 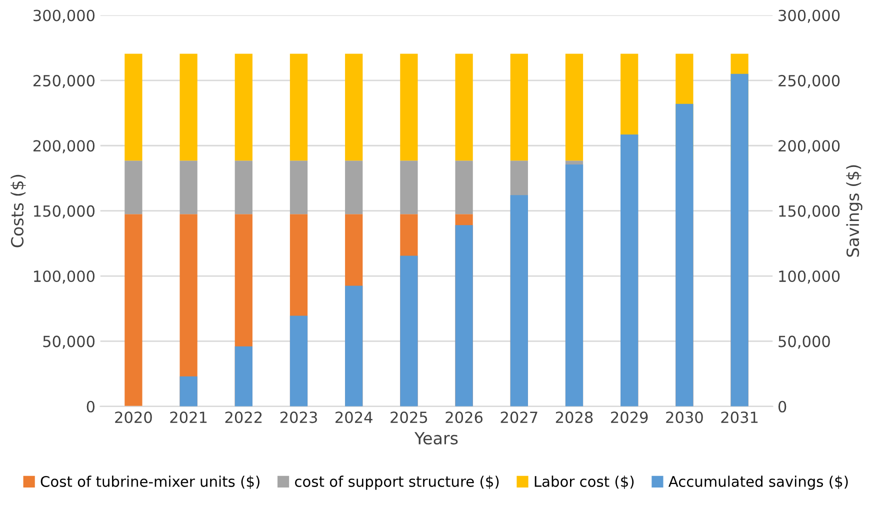 What do you see at coordinates (809, 81) in the screenshot?
I see `y2-tick-label: 250,000` at bounding box center [809, 81].